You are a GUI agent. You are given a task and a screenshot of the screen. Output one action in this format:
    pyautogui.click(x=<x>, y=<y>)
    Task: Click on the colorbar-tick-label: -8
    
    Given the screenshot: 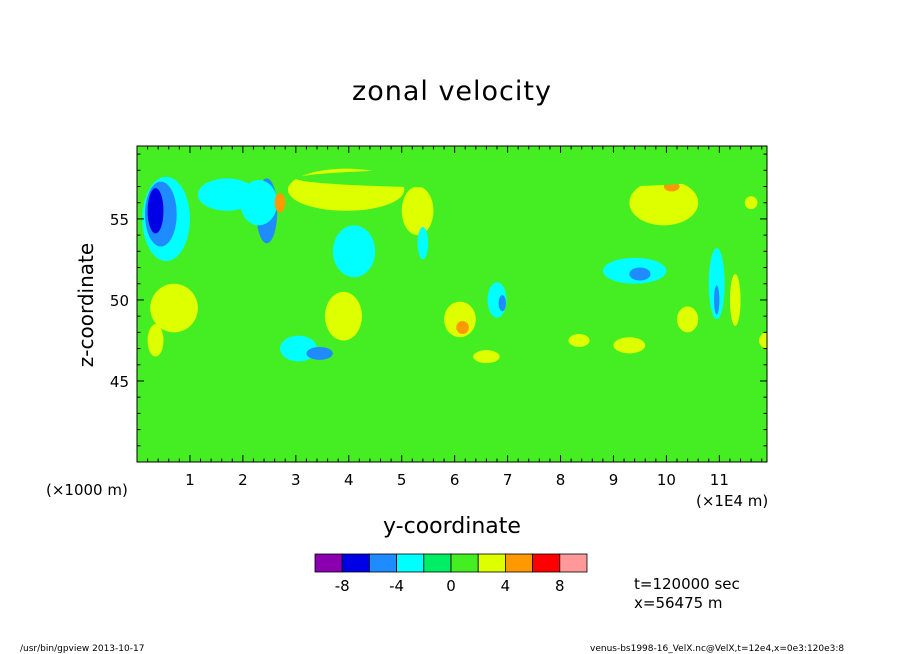 What is the action you would take?
    pyautogui.click(x=342, y=586)
    